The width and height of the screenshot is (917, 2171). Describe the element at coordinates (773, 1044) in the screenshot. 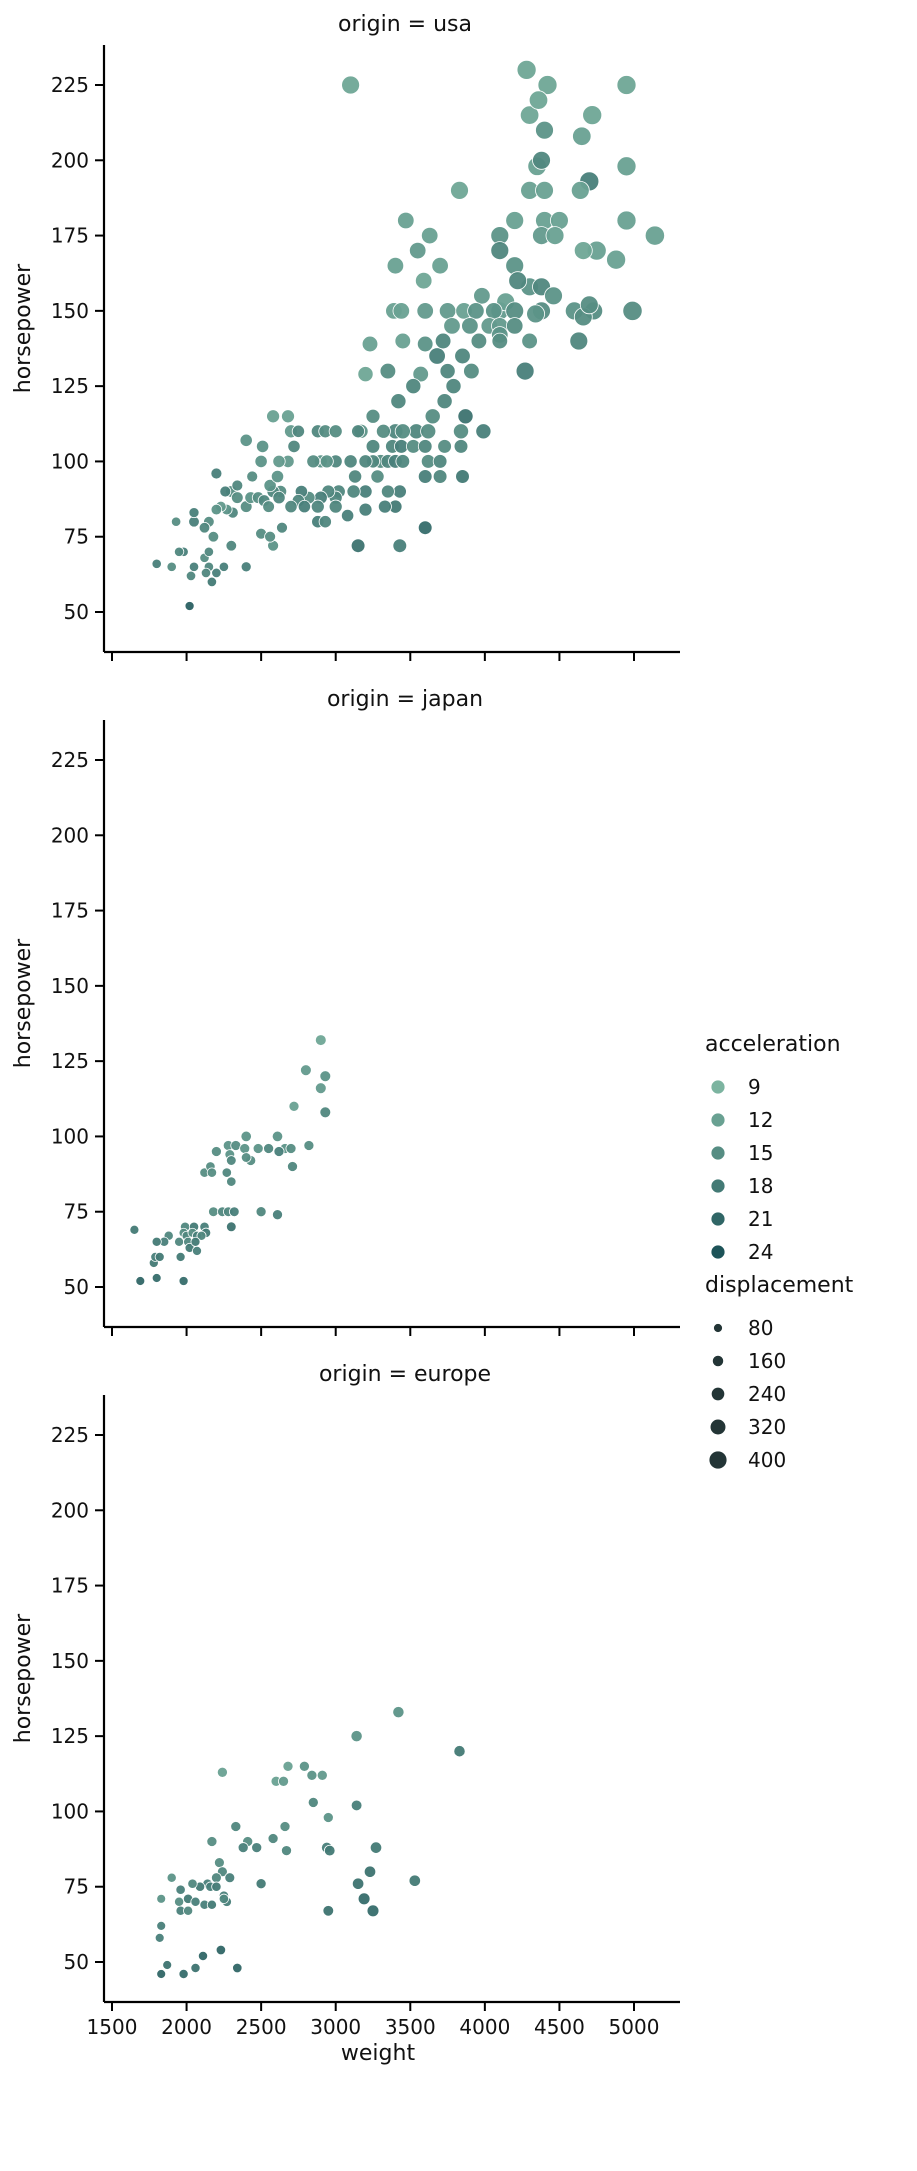

I see `legend-hue-title: acceleration` at that location.